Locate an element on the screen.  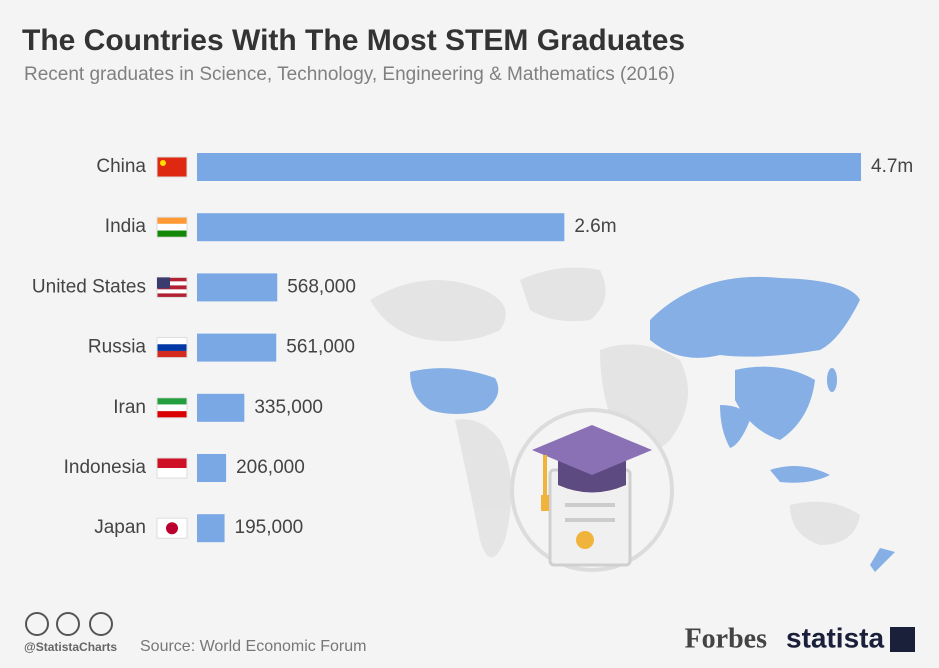
statista-logo: statista is located at coordinates (835, 637).